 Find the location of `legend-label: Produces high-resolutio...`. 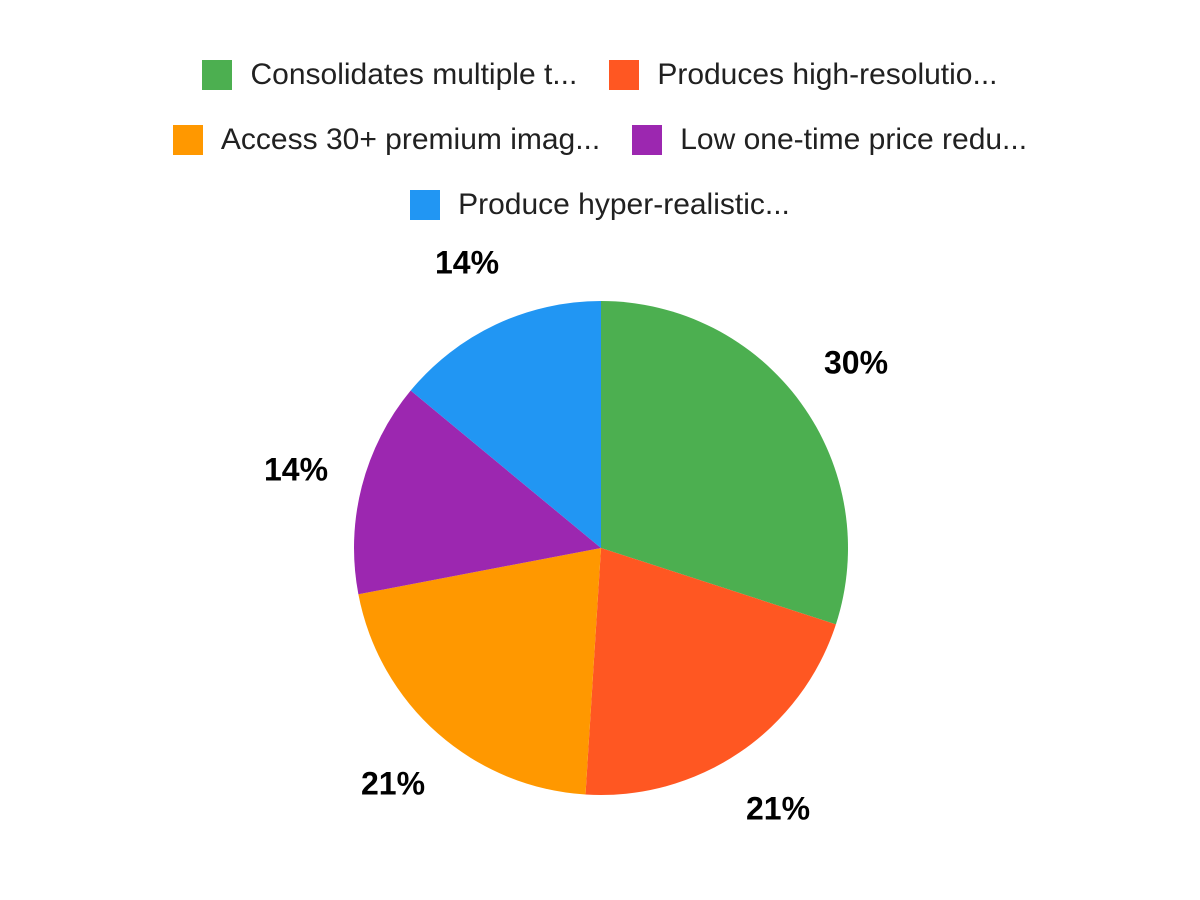

legend-label: Produces high-resolutio... is located at coordinates (827, 74).